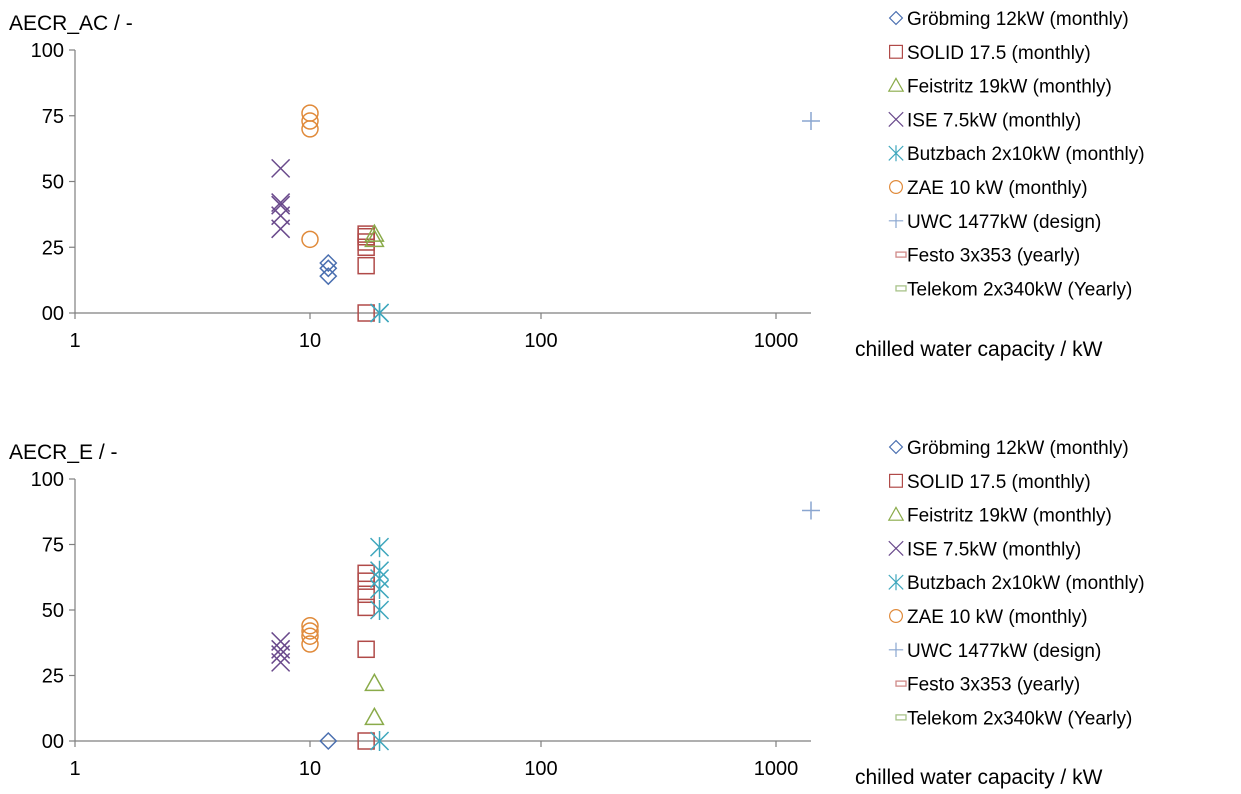 This screenshot has height=794, width=1241. I want to click on y-tick-label: 75, so click(53, 117).